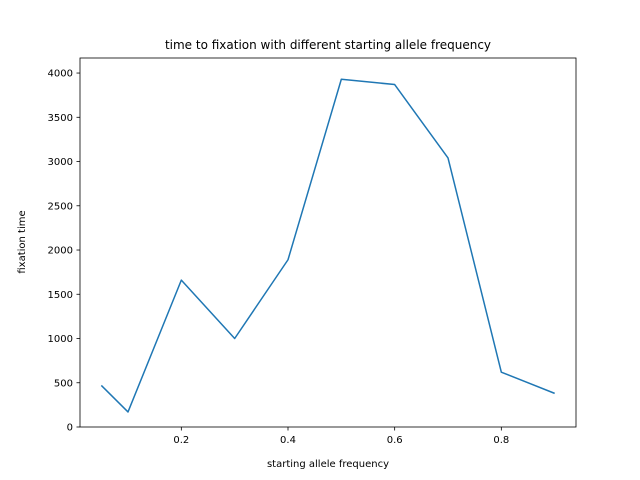 The image size is (640, 480). What do you see at coordinates (60, 206) in the screenshot?
I see `y-tick-label: 2500` at bounding box center [60, 206].